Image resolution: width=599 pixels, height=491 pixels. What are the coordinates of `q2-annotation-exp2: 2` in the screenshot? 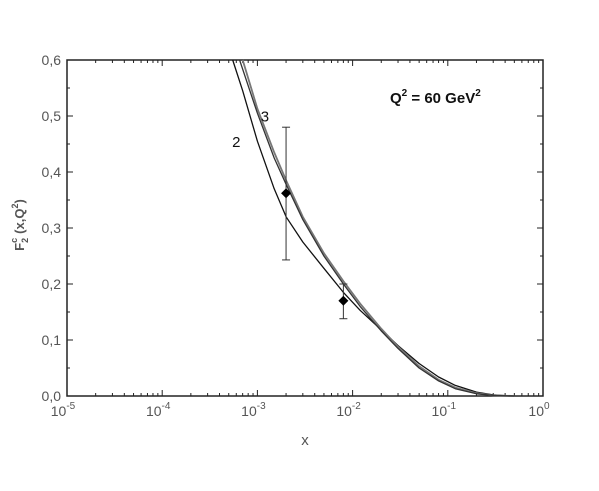 It's located at (478, 93).